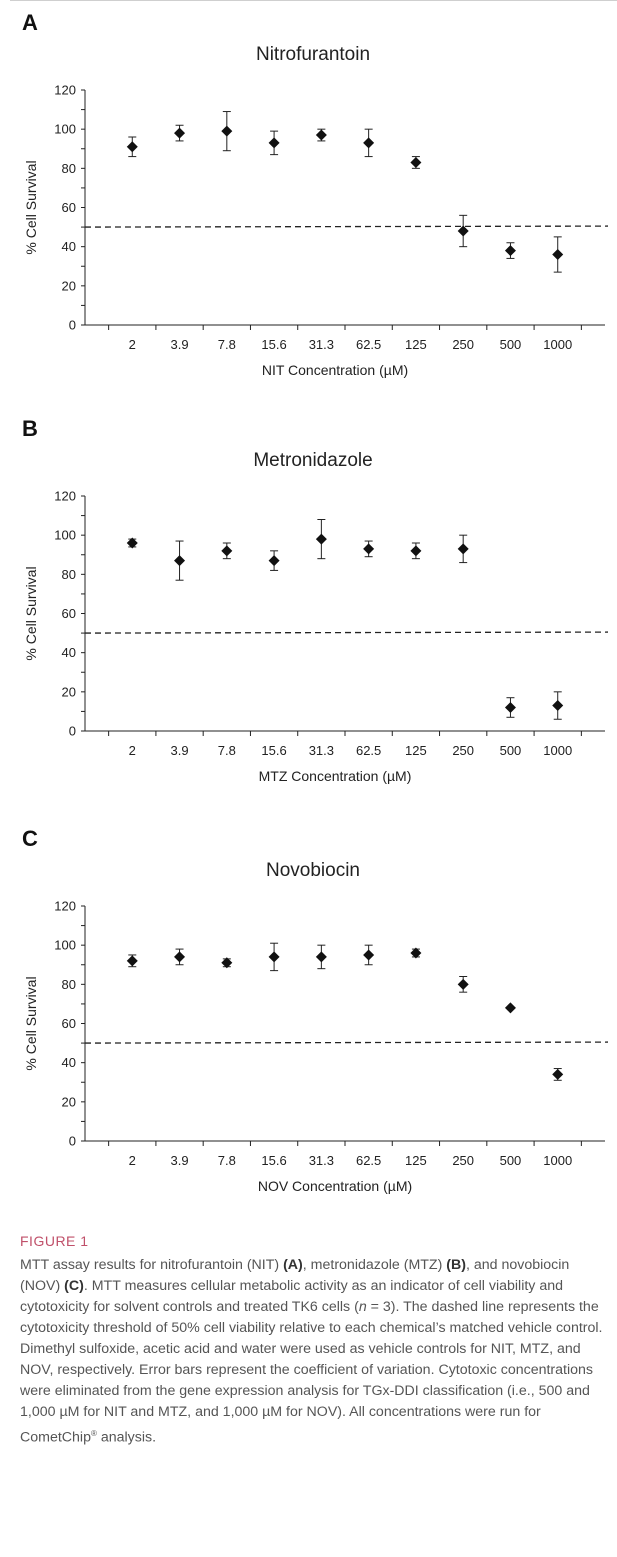 This screenshot has height=1557, width=617. What do you see at coordinates (335, 1186) in the screenshot?
I see `x-axis-label: NOV Concentration (µM)` at bounding box center [335, 1186].